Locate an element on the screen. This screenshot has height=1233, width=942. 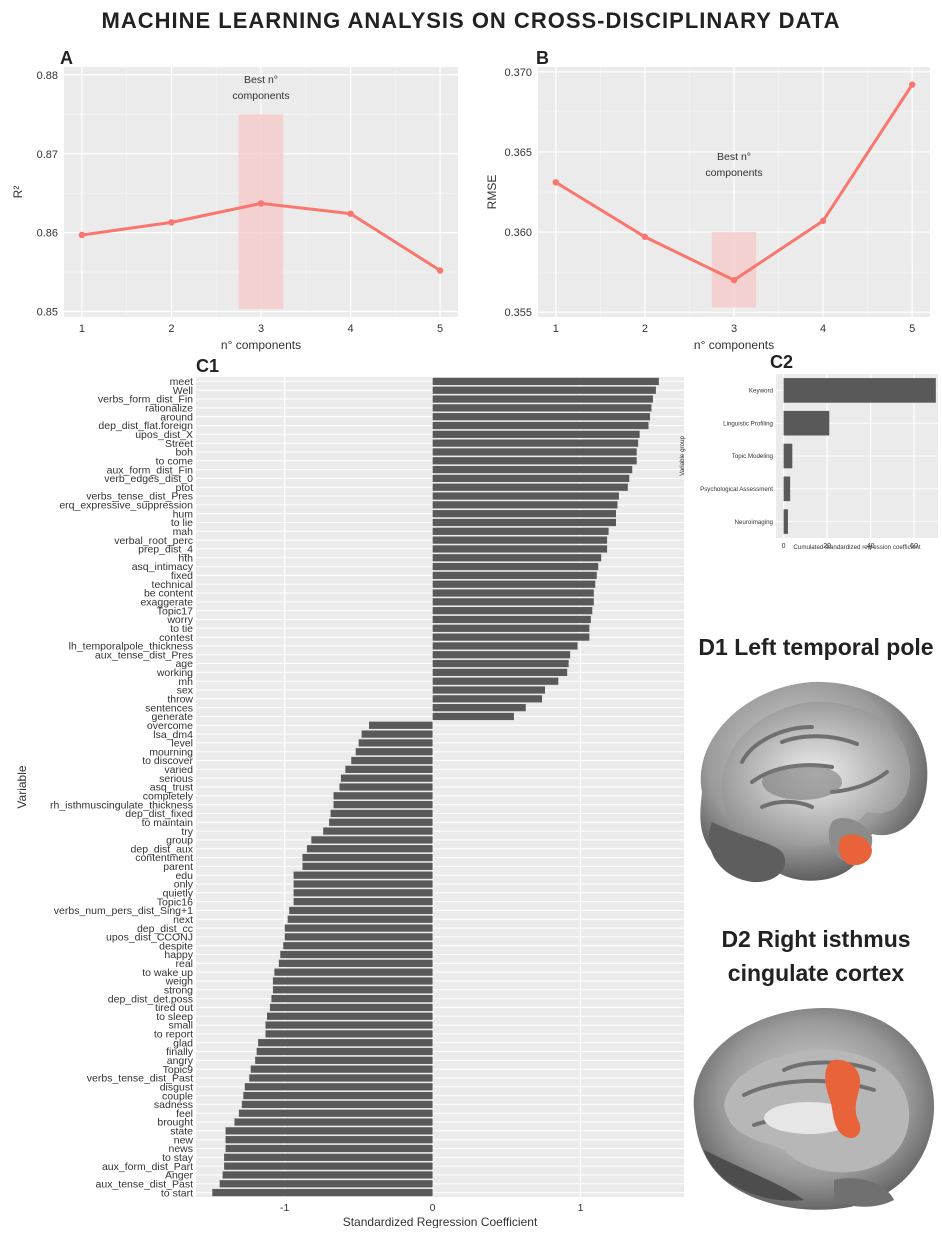
d2-title-line1: D2 Right isthmus is located at coordinates (816, 939).